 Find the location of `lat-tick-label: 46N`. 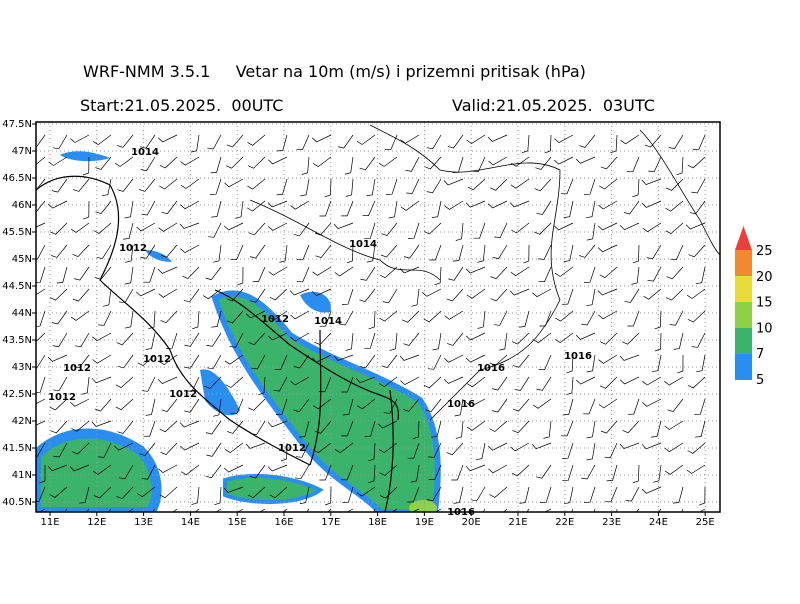

lat-tick-label: 46N is located at coordinates (22, 205).